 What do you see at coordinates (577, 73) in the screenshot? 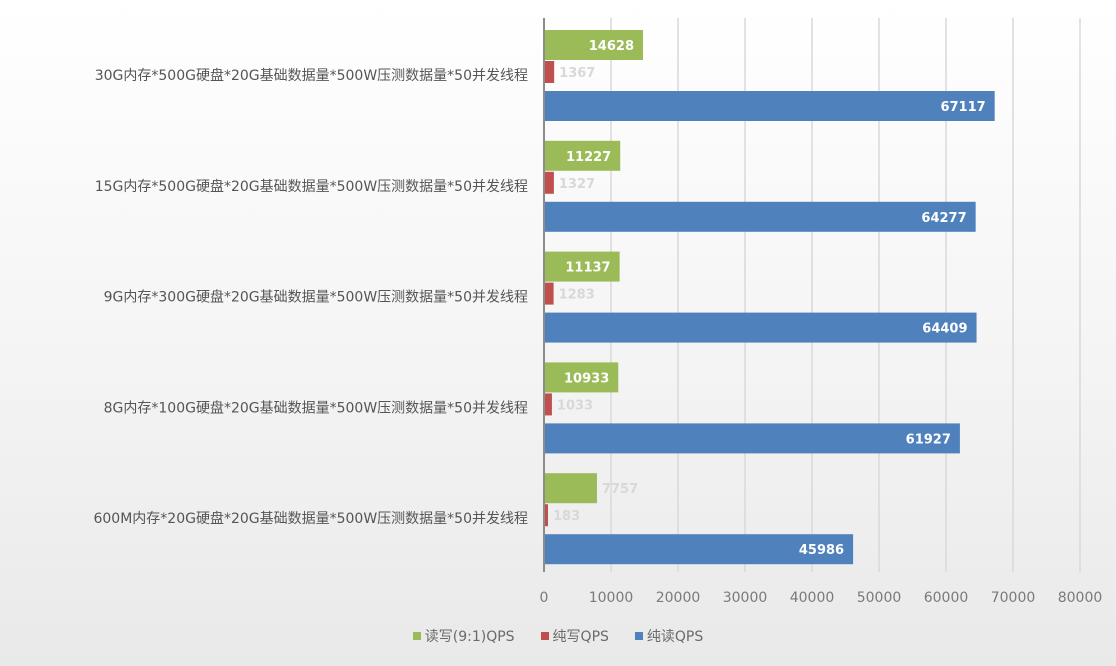
I see `data-label: 1367` at bounding box center [577, 73].